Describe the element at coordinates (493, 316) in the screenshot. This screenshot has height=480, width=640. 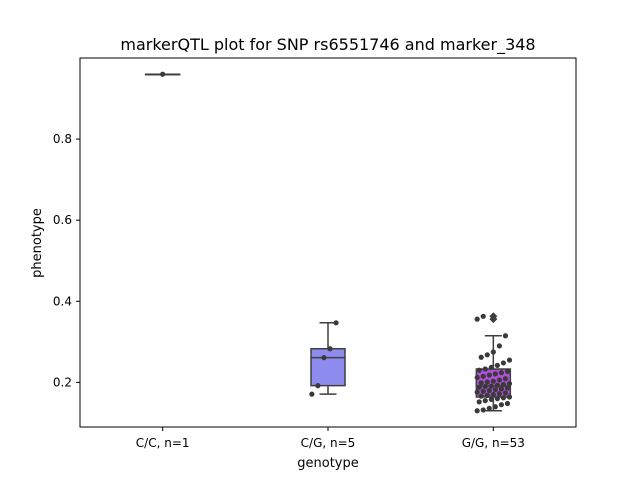
I see `outlier-marker` at that location.